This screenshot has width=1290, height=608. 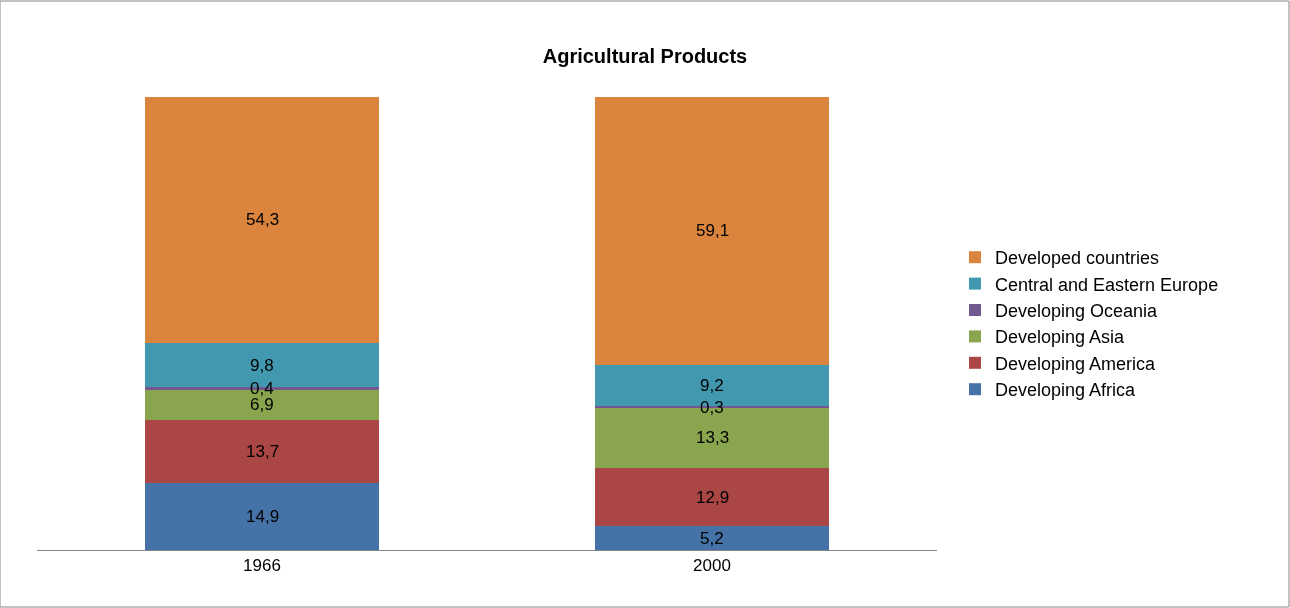 What do you see at coordinates (712, 566) in the screenshot?
I see `x-tick-label: 2000` at bounding box center [712, 566].